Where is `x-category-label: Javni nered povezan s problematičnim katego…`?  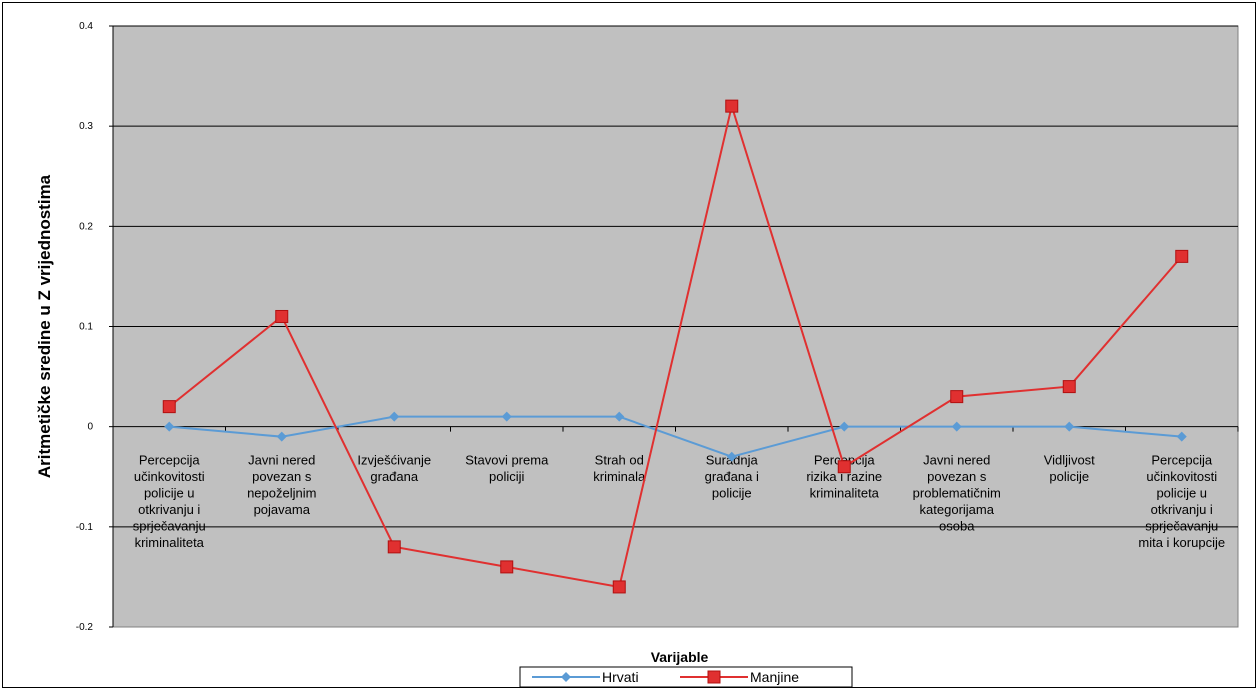
x-category-label: Javni nered povezan s problematičnim katego… is located at coordinates (957, 493).